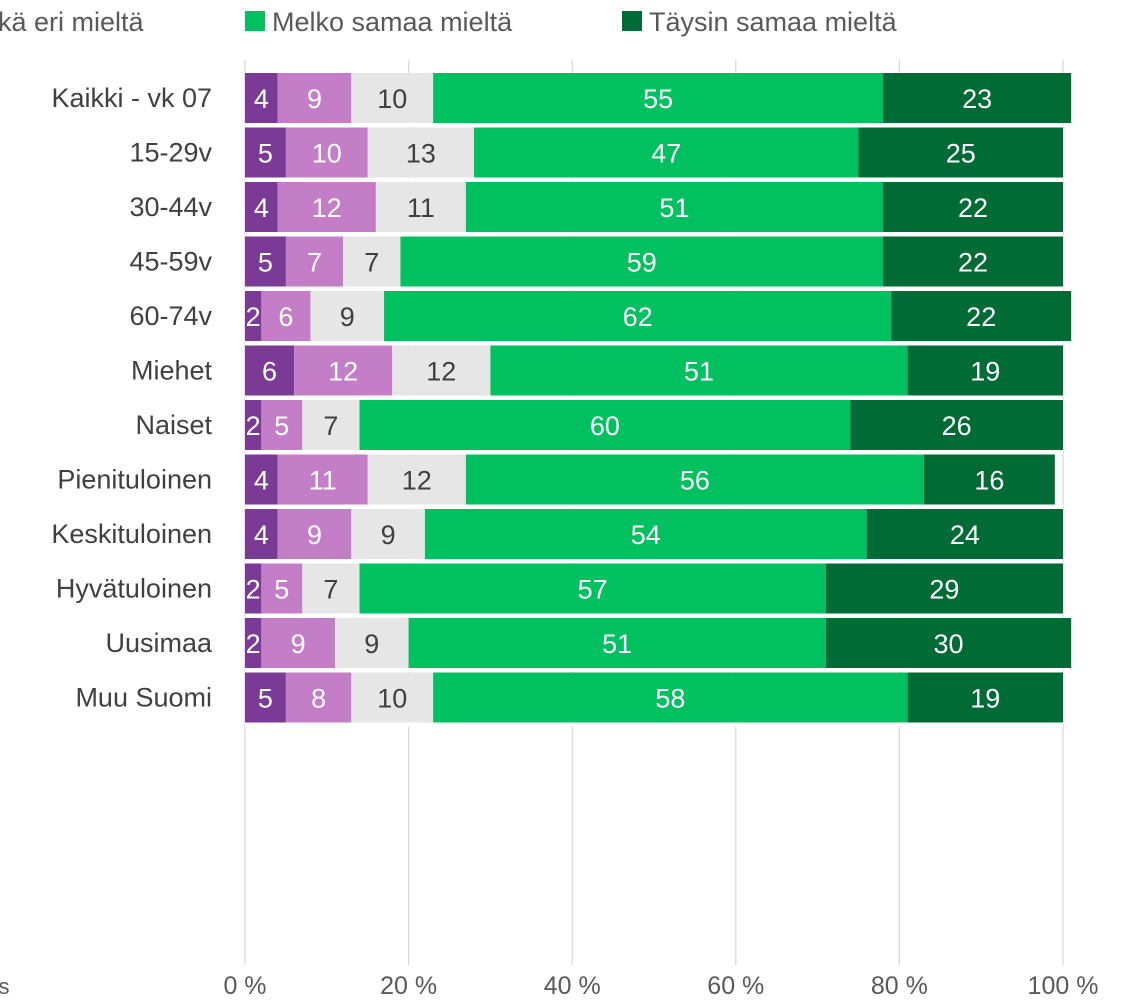 Image resolution: width=1128 pixels, height=1005 pixels. Describe the element at coordinates (170, 316) in the screenshot. I see `category-label: 60-74v` at that location.